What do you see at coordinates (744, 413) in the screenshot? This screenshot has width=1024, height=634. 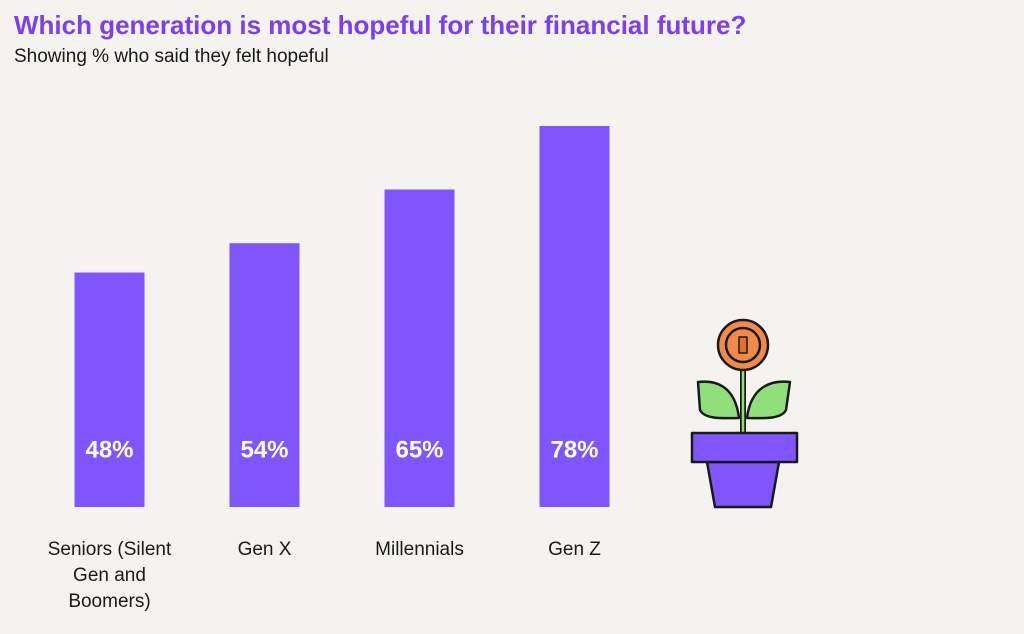 I see `plant-illustration` at bounding box center [744, 413].